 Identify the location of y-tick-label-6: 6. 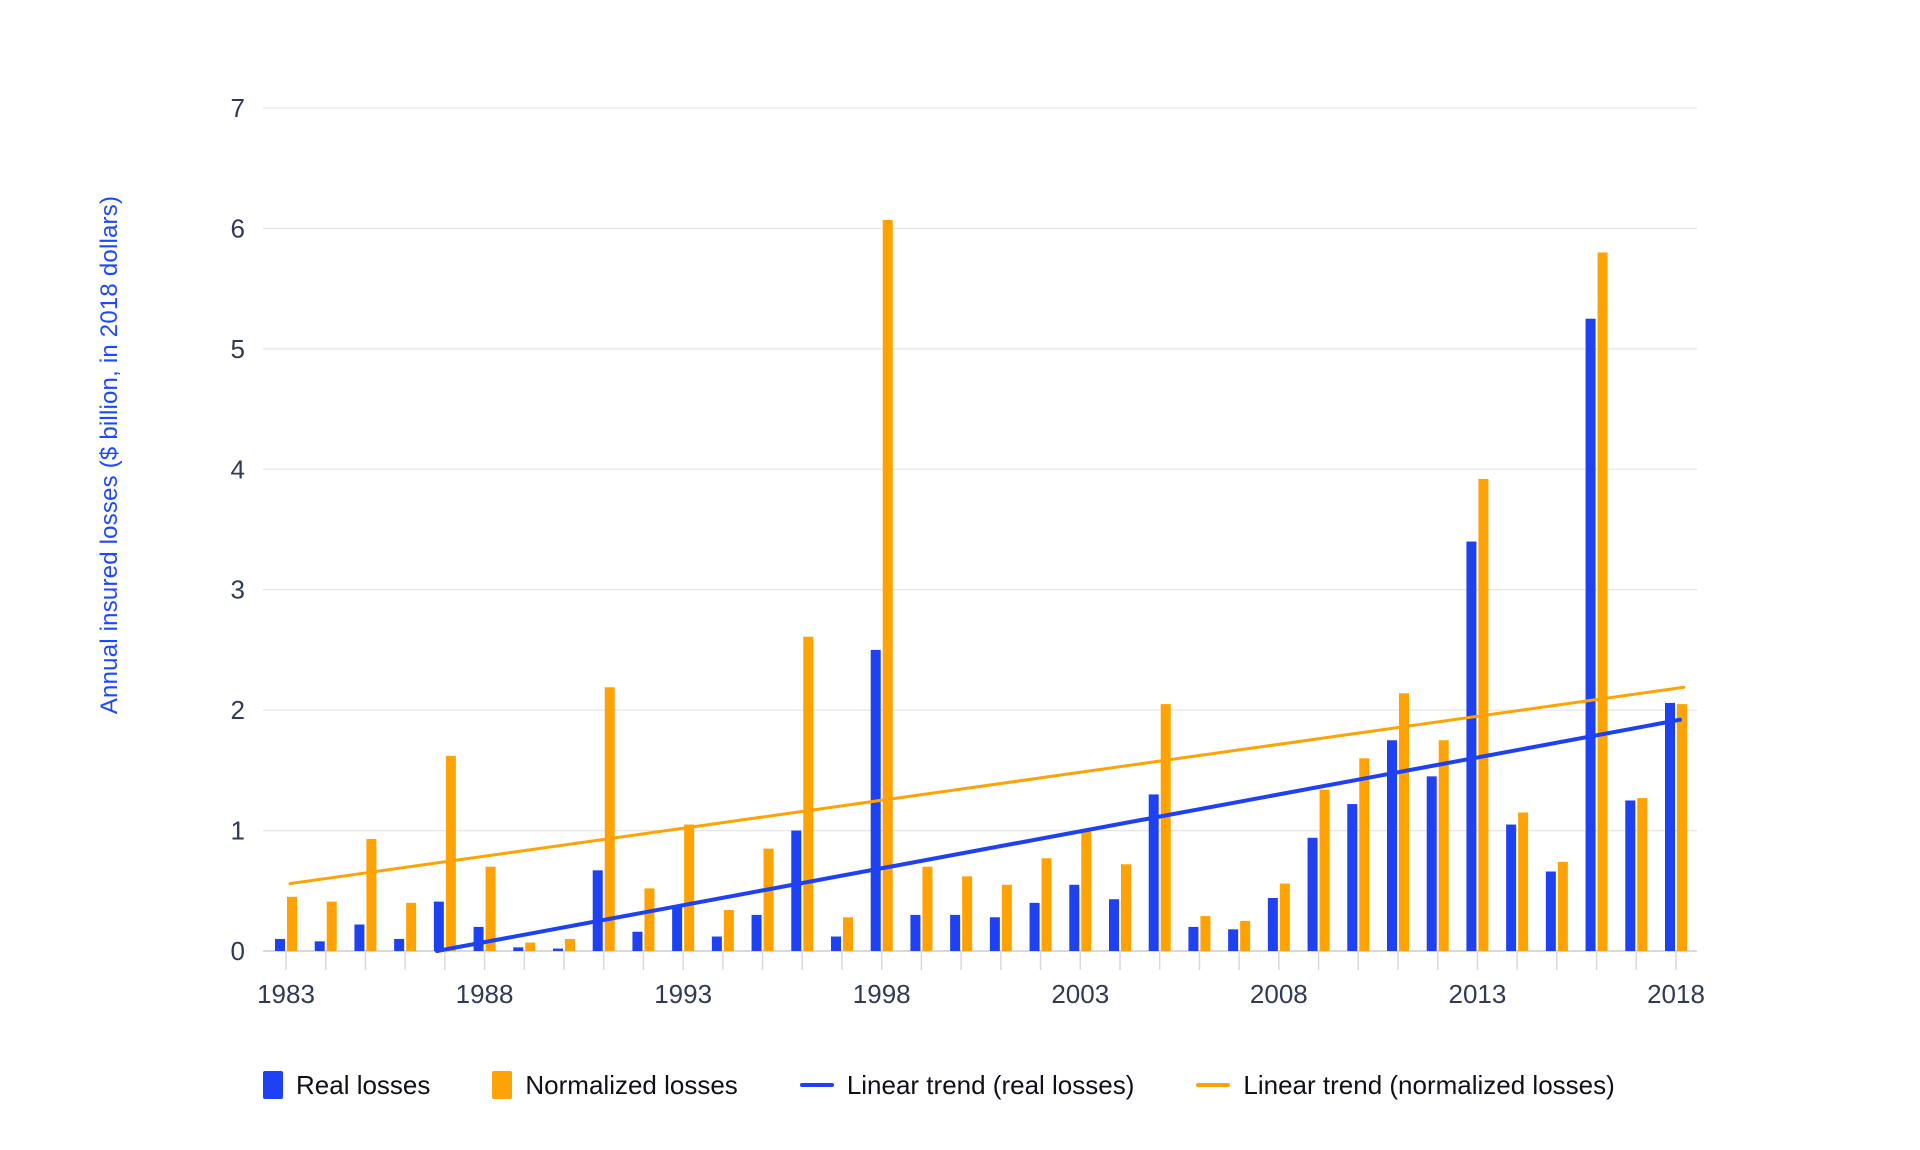
(238, 228).